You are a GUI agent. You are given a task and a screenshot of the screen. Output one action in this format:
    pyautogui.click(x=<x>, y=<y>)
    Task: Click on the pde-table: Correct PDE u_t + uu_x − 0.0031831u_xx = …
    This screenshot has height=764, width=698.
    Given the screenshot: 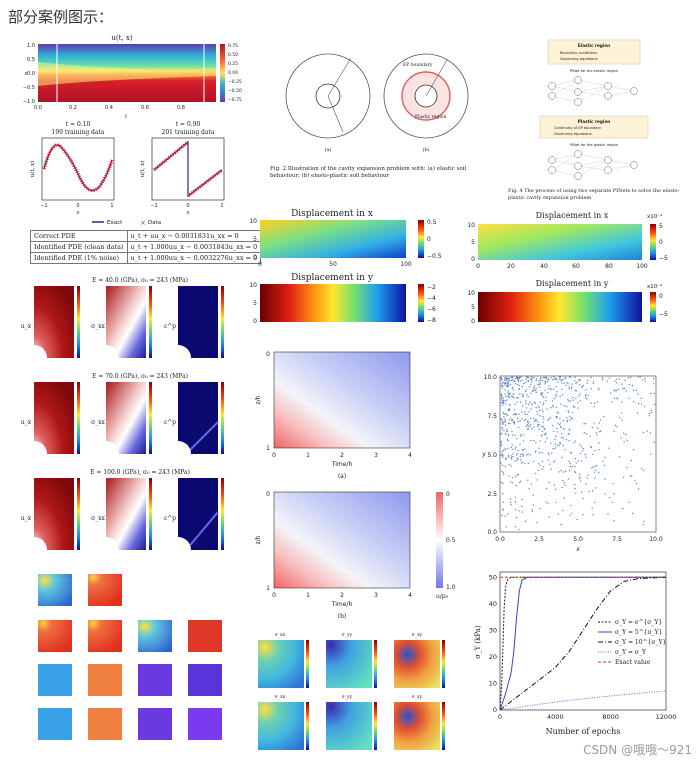 What is the action you would take?
    pyautogui.click(x=146, y=247)
    